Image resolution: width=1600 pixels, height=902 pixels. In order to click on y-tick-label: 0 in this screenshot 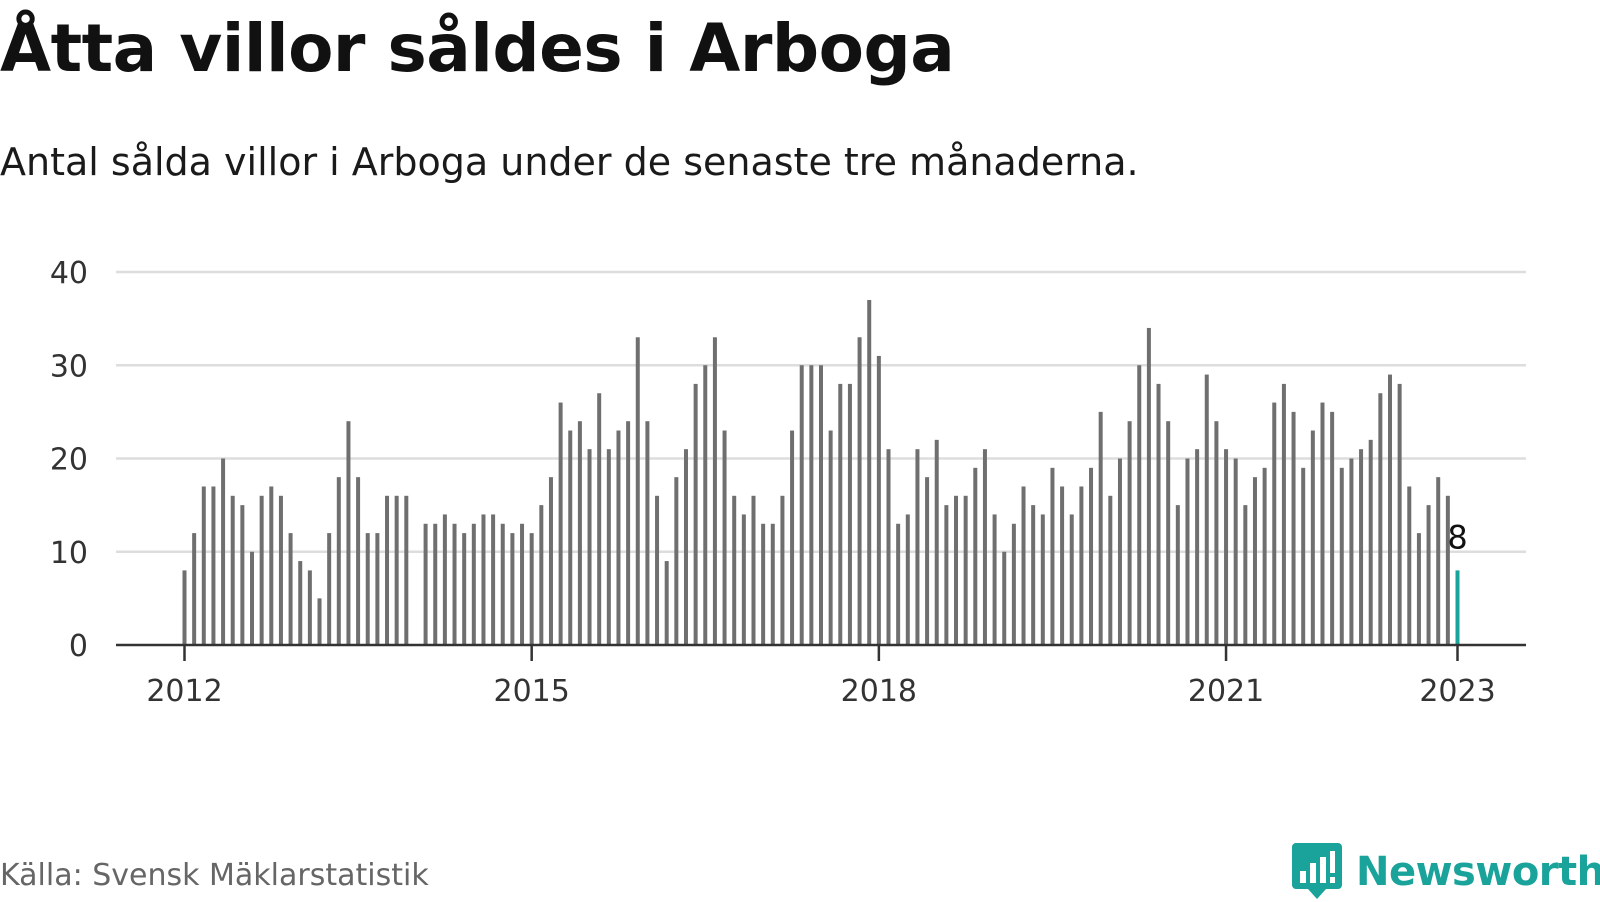, I will do `click(78, 646)`.